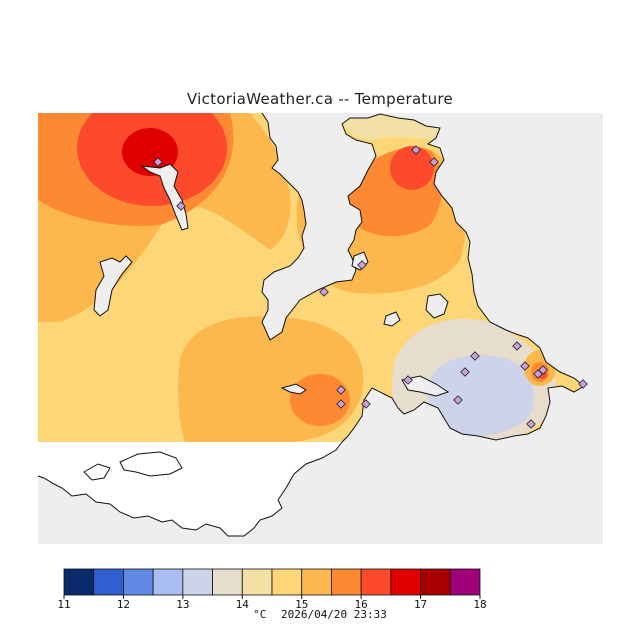  Describe the element at coordinates (301, 604) in the screenshot. I see `legend-tick-label: 15` at that location.